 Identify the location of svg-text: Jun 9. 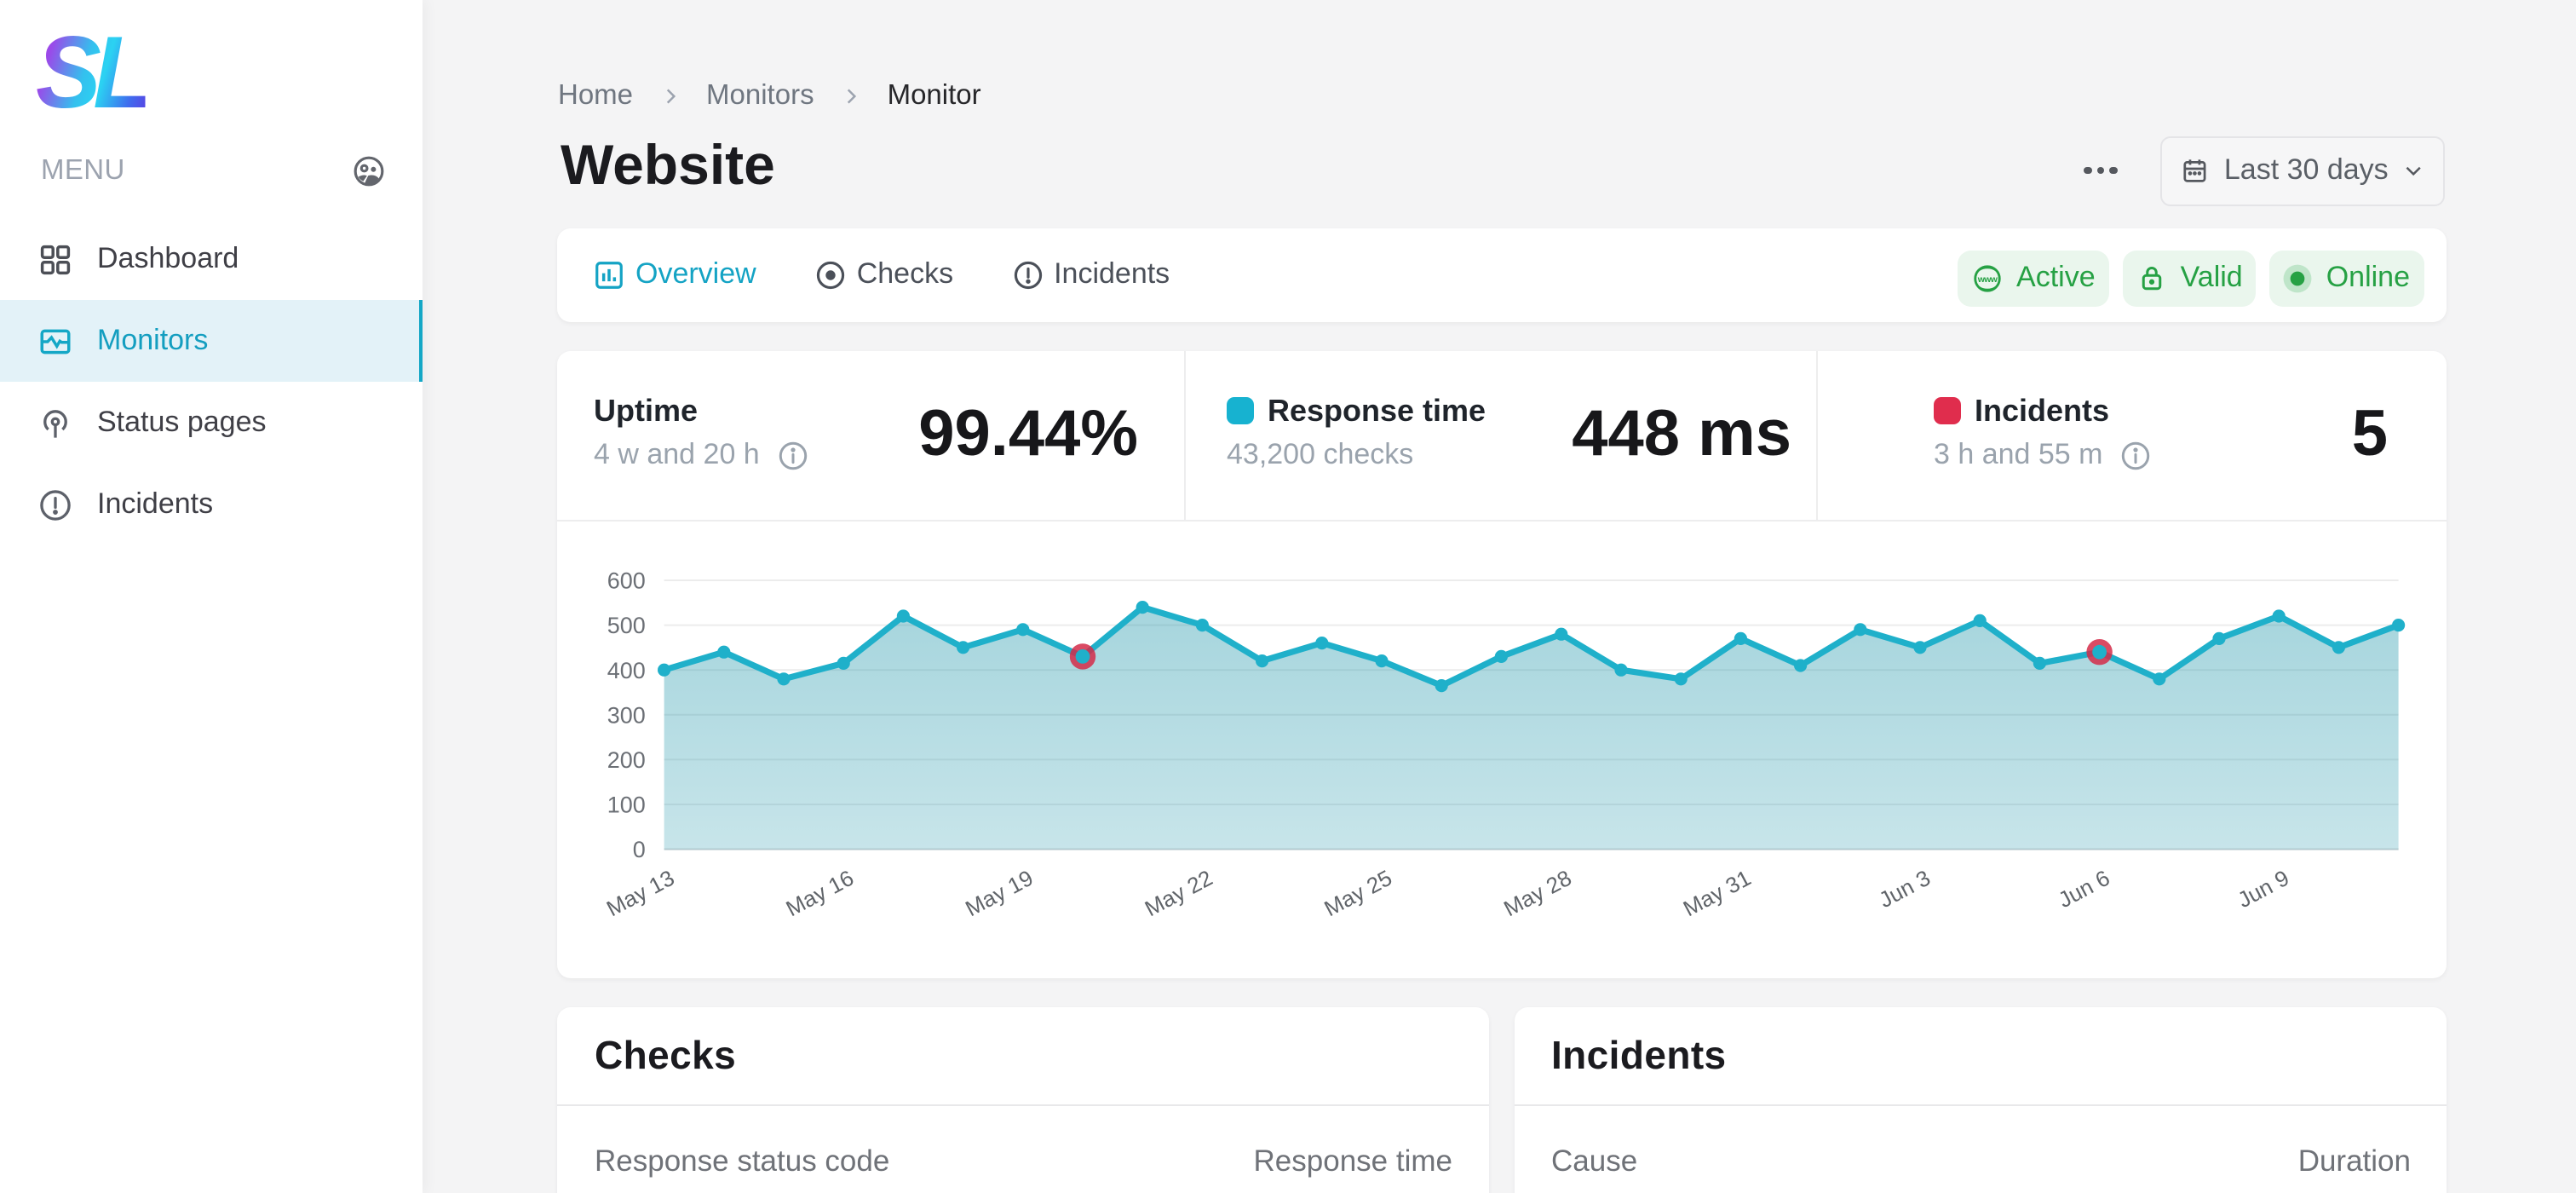
(2263, 889).